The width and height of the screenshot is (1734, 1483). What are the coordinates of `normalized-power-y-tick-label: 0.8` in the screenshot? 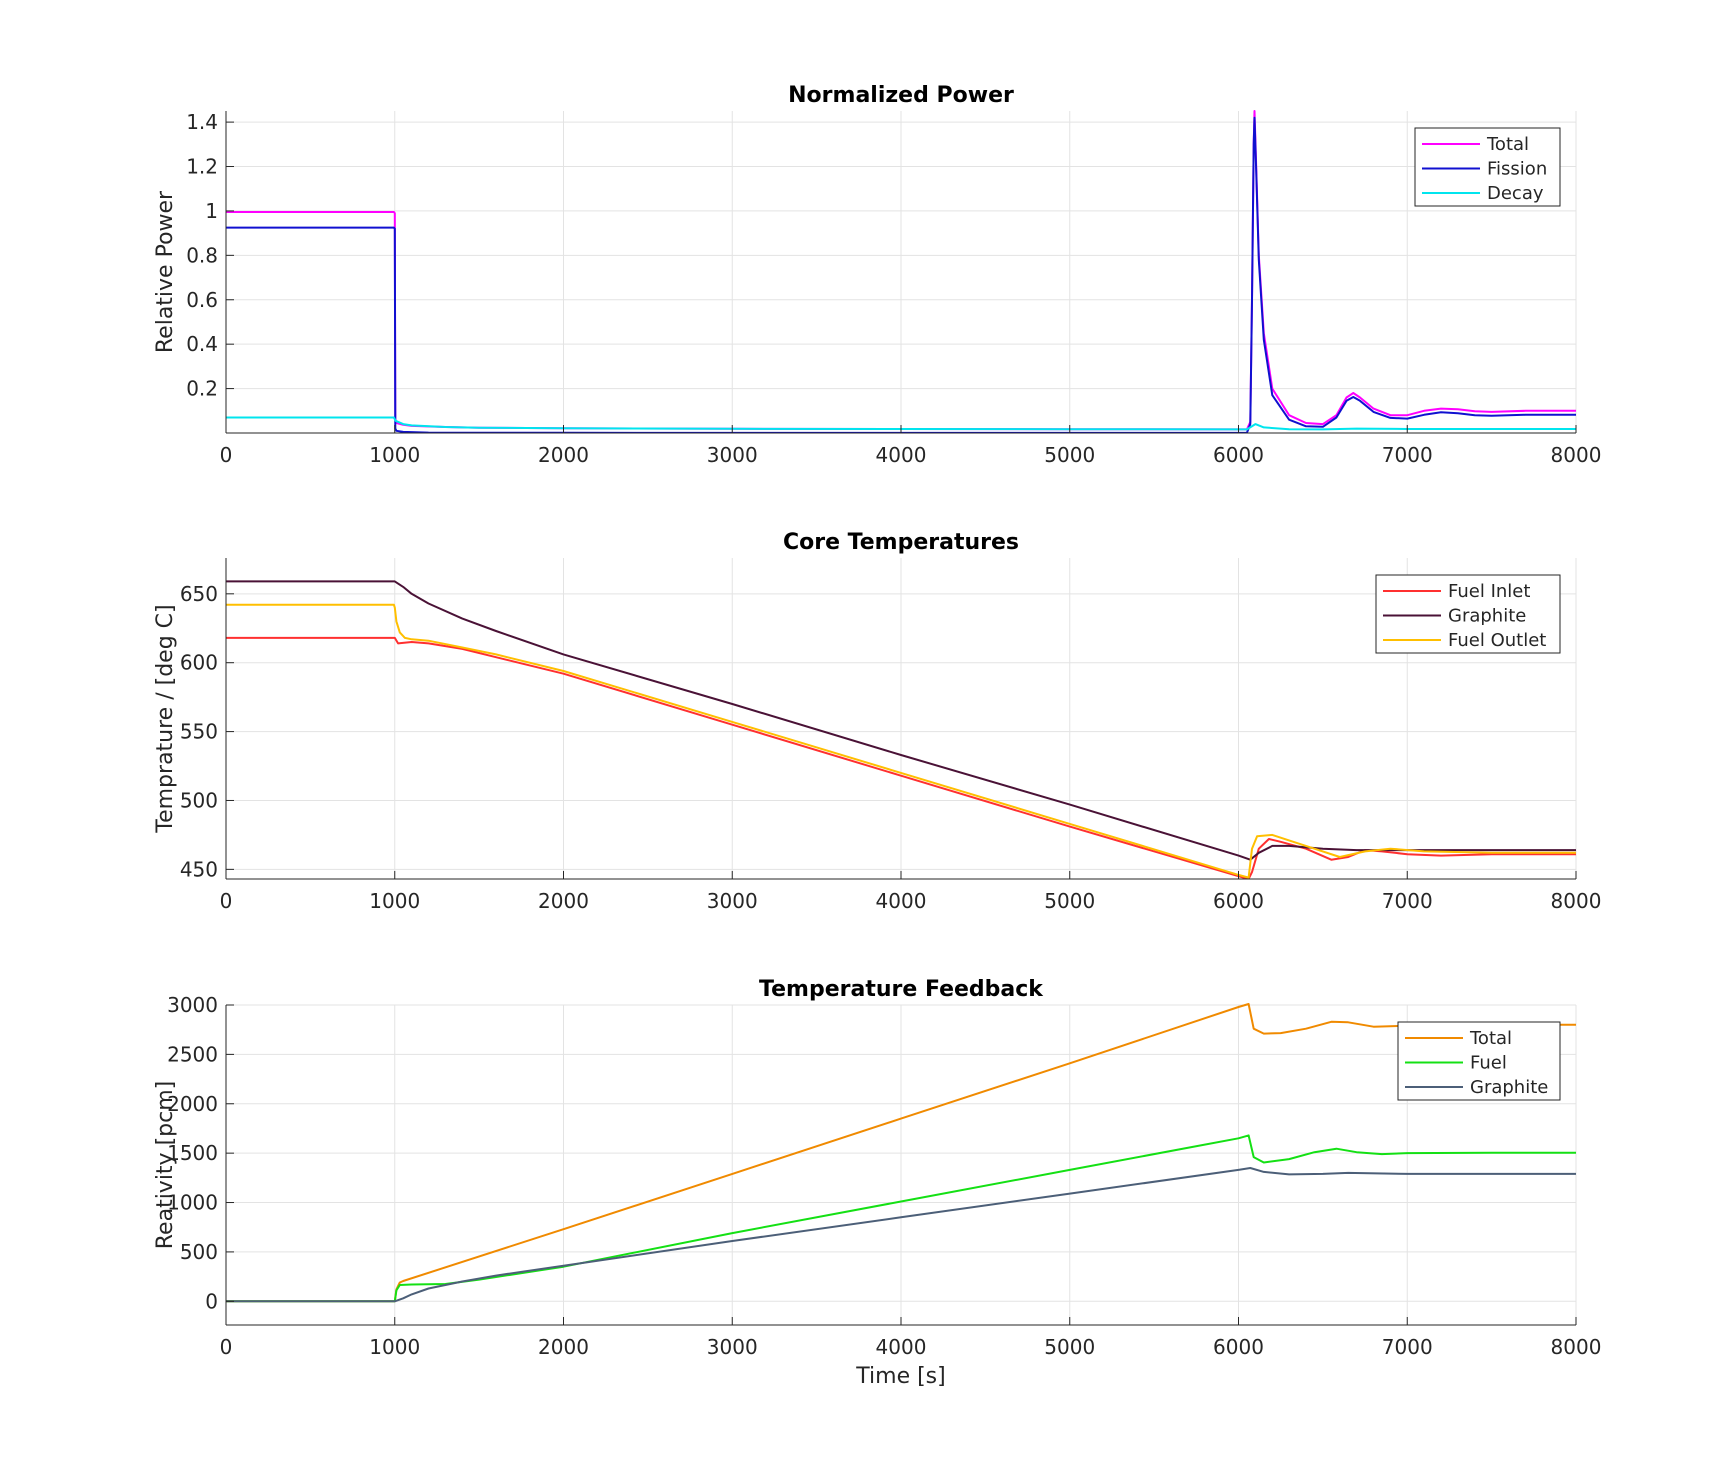 It's located at (202, 255).